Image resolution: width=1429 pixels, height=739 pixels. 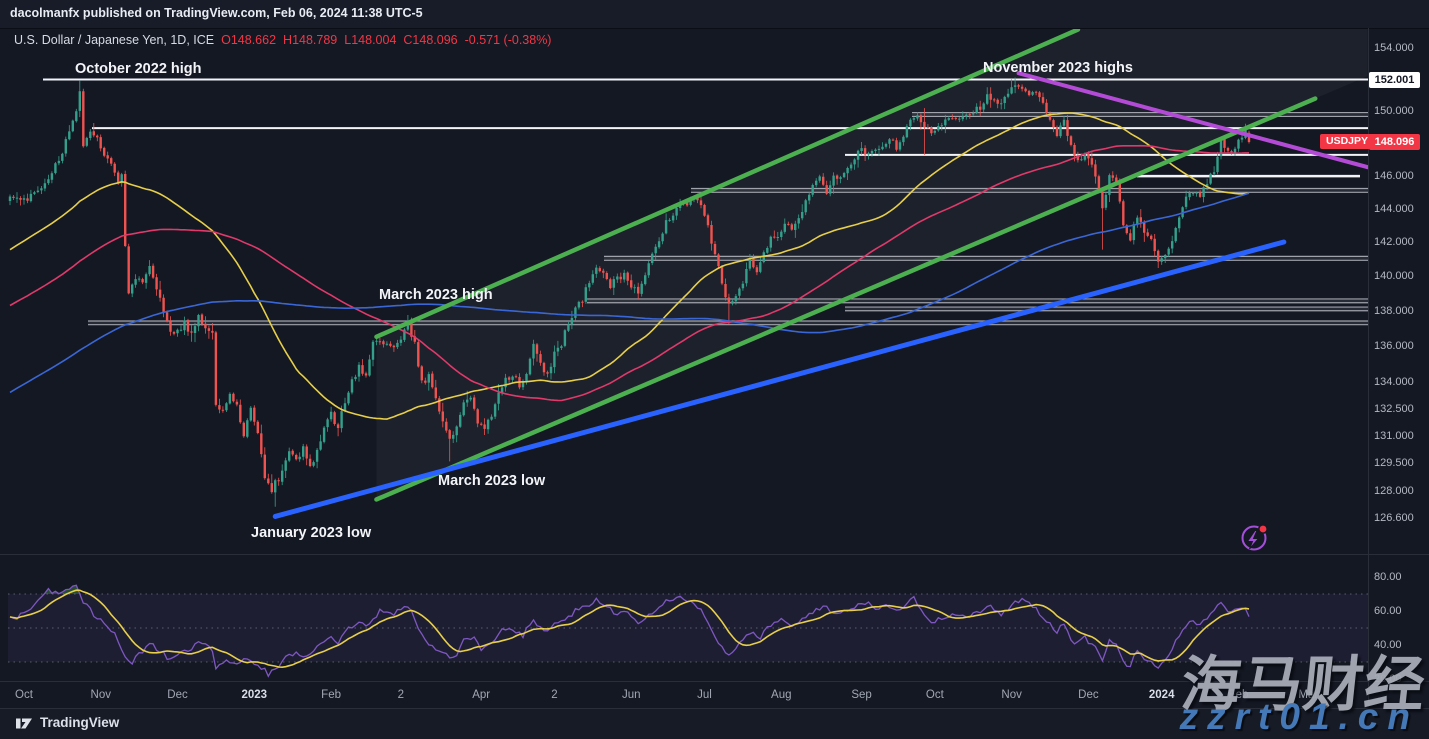 What do you see at coordinates (370, 40) in the screenshot?
I see `low-value: L148.004` at bounding box center [370, 40].